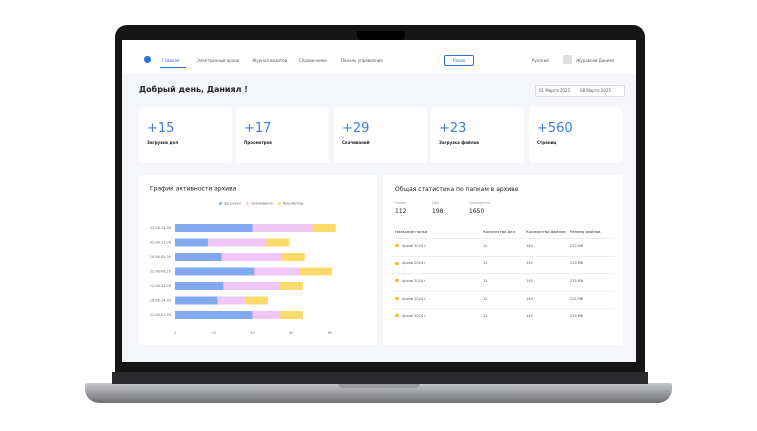 The width and height of the screenshot is (757, 431). Describe the element at coordinates (477, 211) in the screenshot. I see `summary-value: 1650` at that location.